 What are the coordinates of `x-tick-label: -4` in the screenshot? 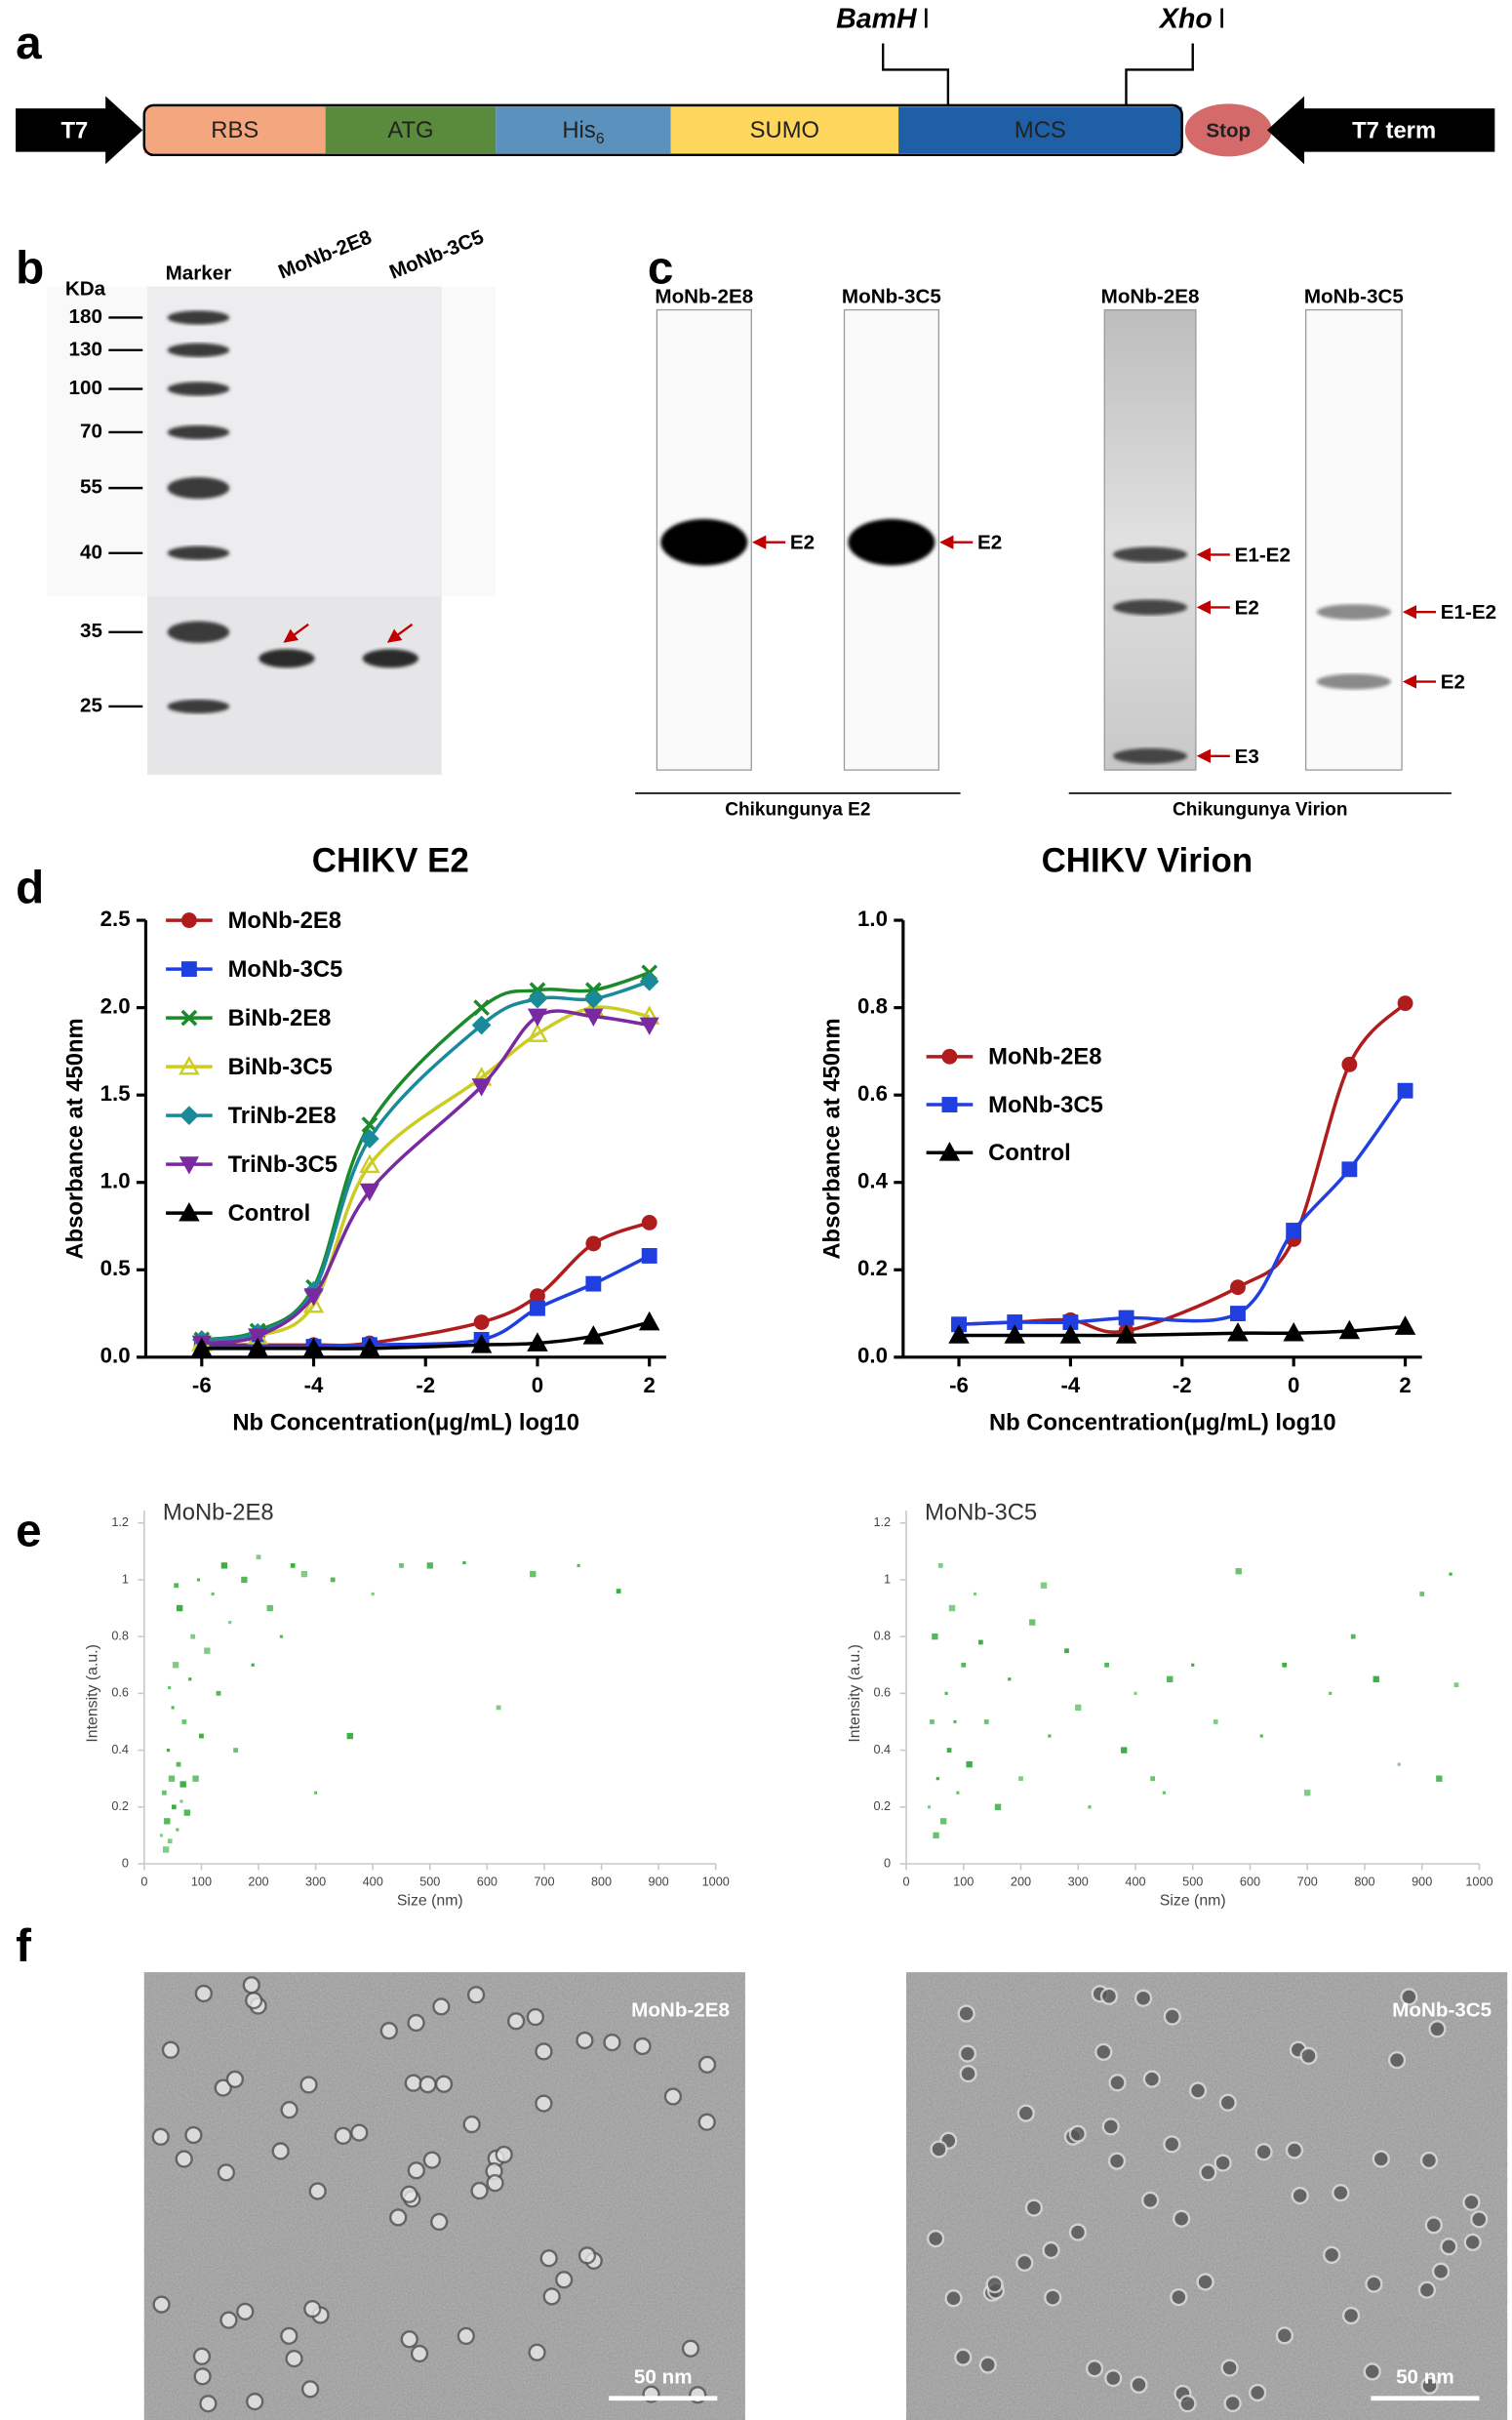 It's located at (314, 1385).